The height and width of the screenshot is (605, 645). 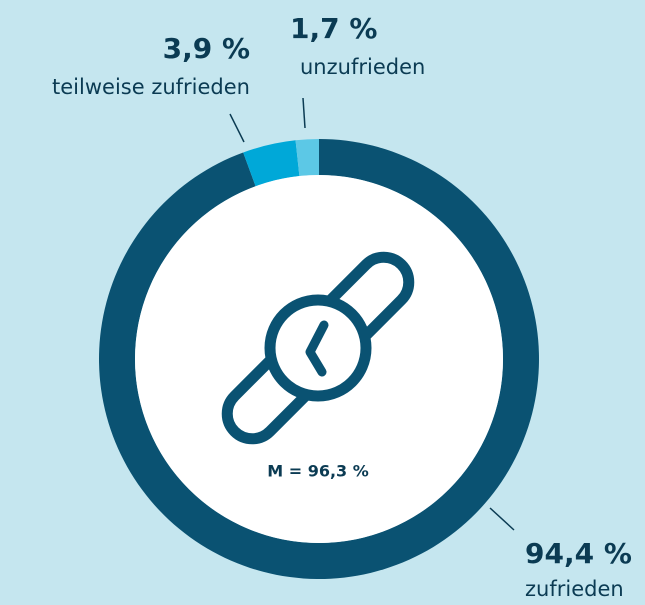 I want to click on category-label: teilweise zufrieden, so click(x=151, y=87).